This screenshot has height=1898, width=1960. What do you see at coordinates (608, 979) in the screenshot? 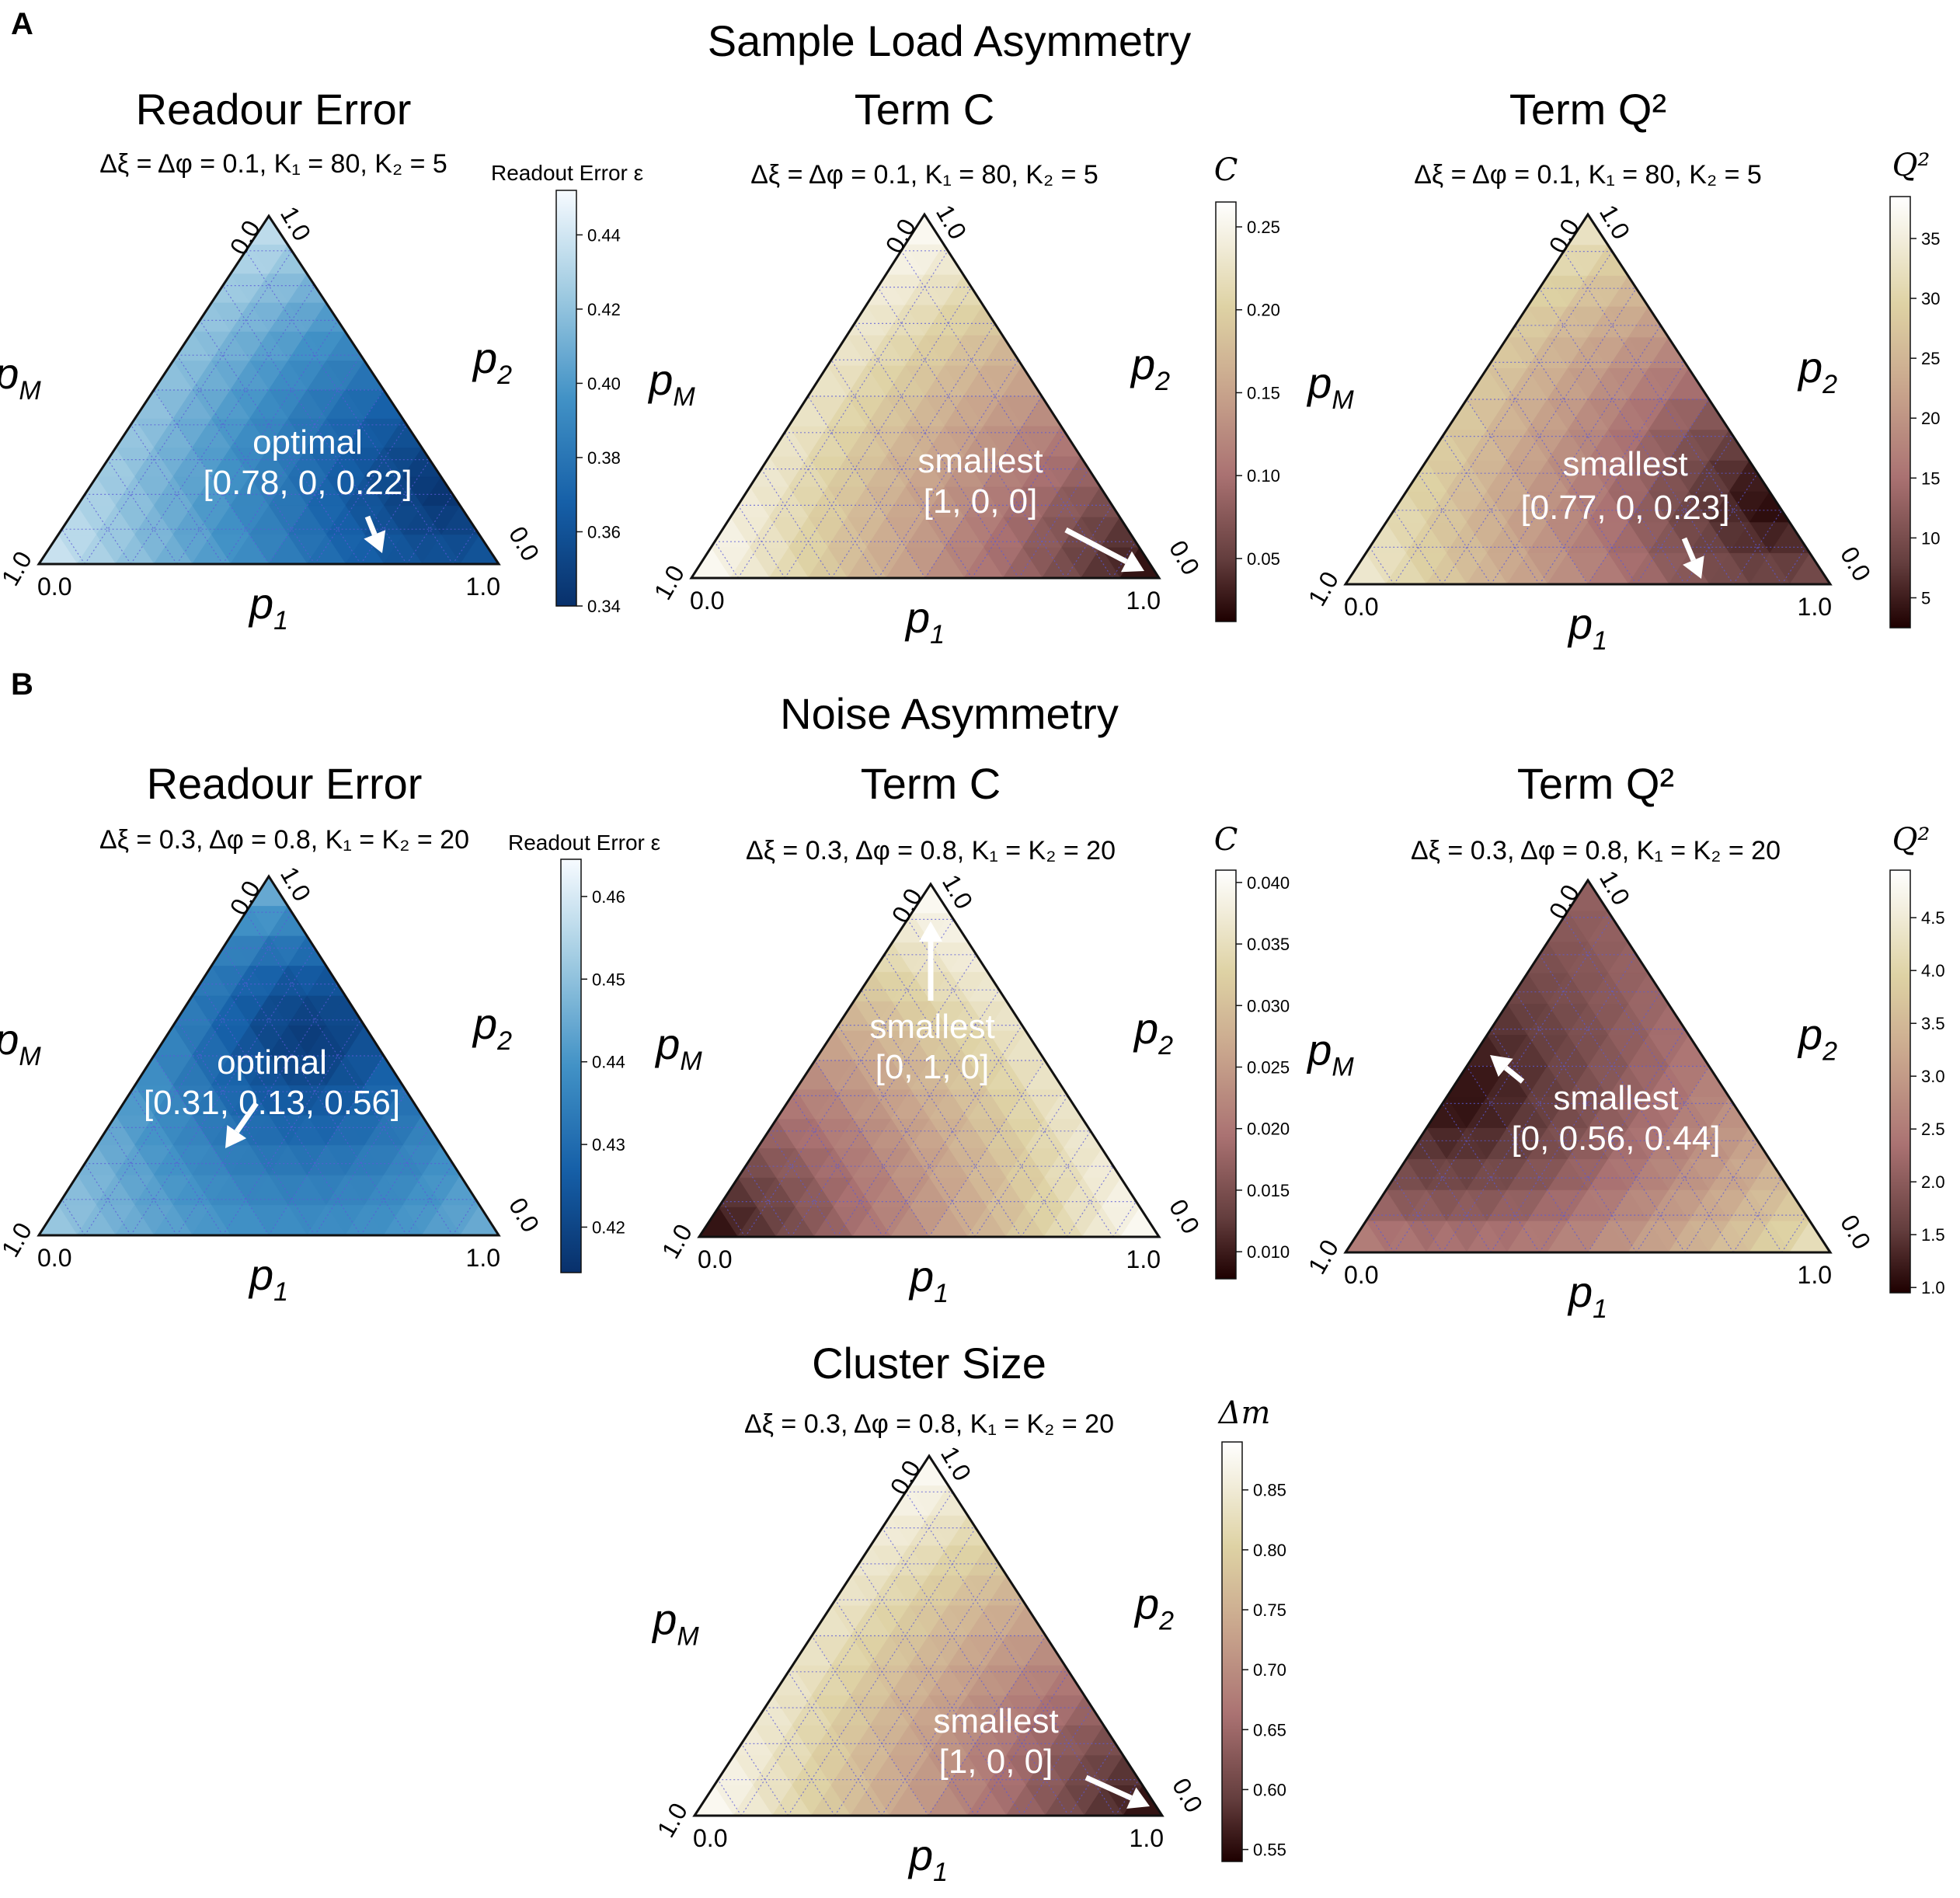
I see `colorbar-tick-label: 0.45` at bounding box center [608, 979].